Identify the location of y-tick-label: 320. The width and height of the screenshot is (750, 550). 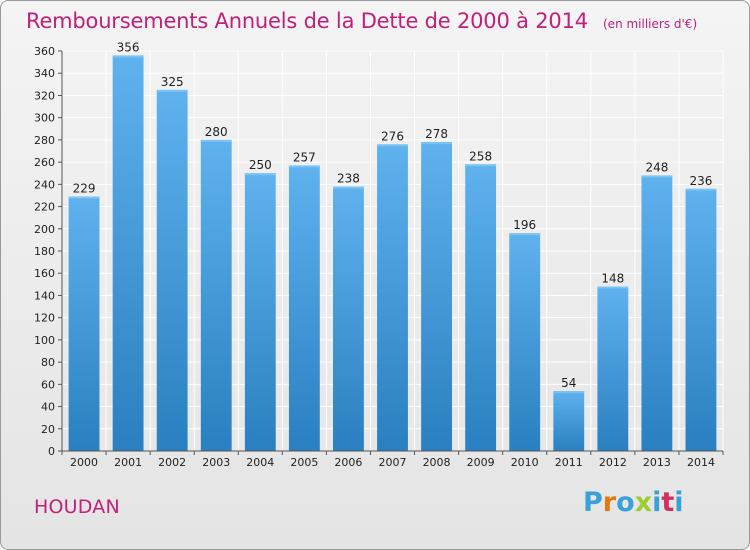
(44, 95).